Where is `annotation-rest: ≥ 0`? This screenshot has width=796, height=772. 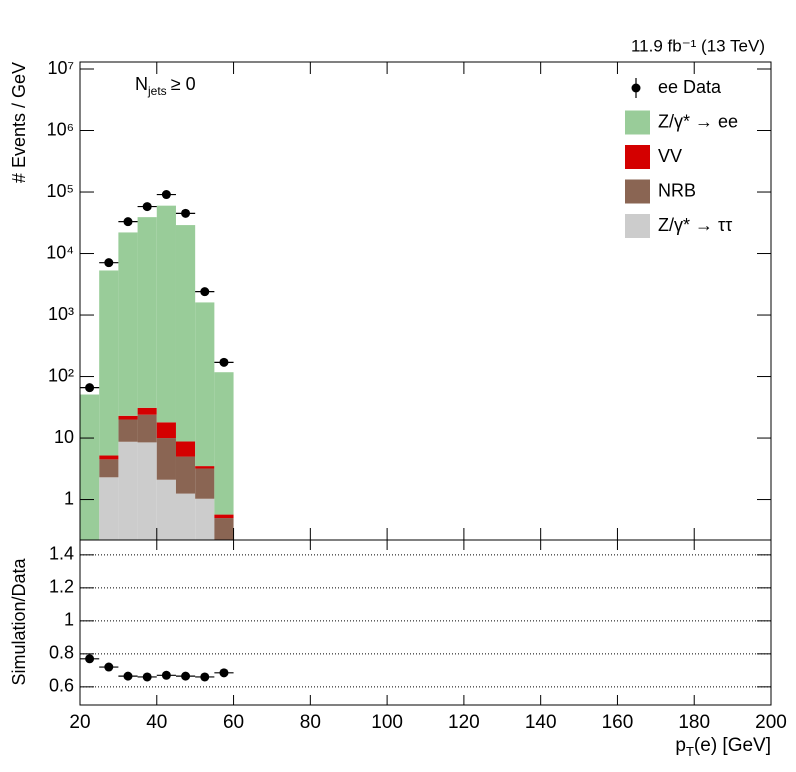
annotation-rest: ≥ 0 is located at coordinates (183, 84).